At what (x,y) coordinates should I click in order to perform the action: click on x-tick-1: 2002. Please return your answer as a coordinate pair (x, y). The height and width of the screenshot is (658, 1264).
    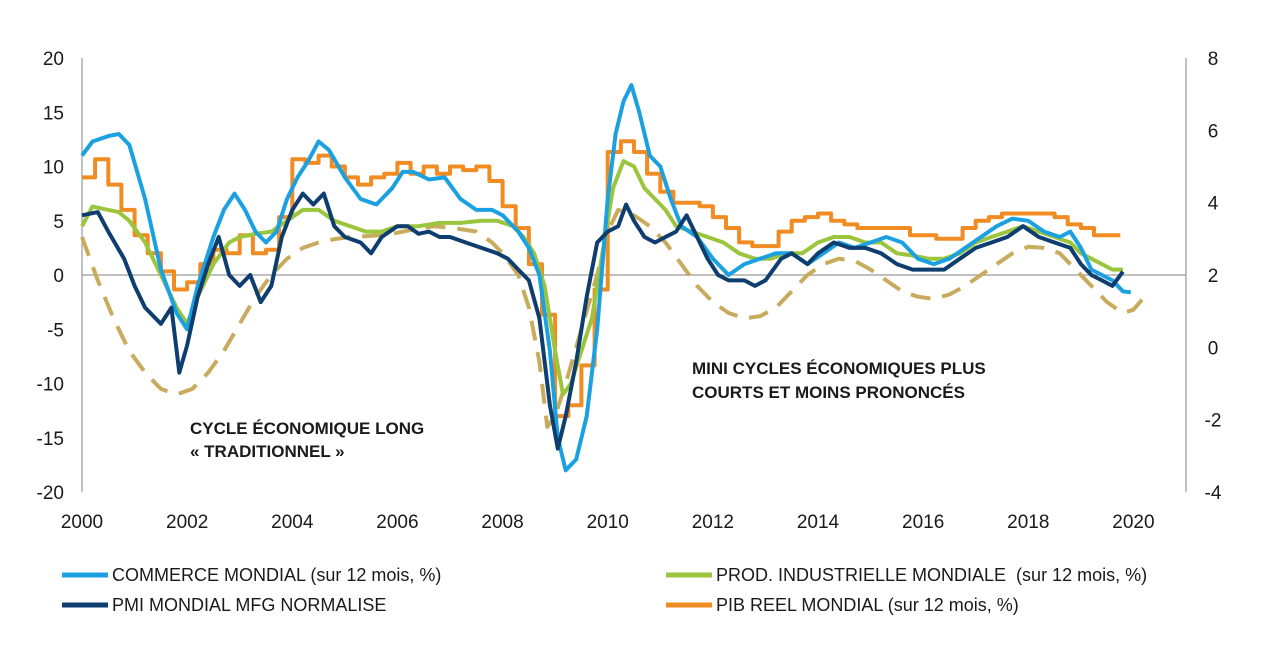
    Looking at the image, I should click on (187, 522).